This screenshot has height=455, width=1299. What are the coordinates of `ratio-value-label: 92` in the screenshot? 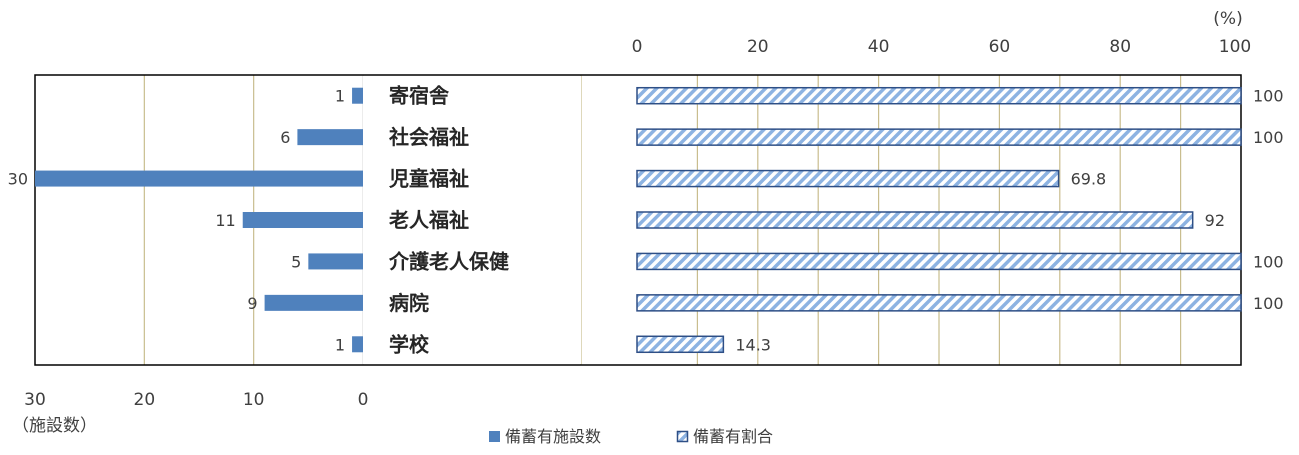 It's located at (1215, 220).